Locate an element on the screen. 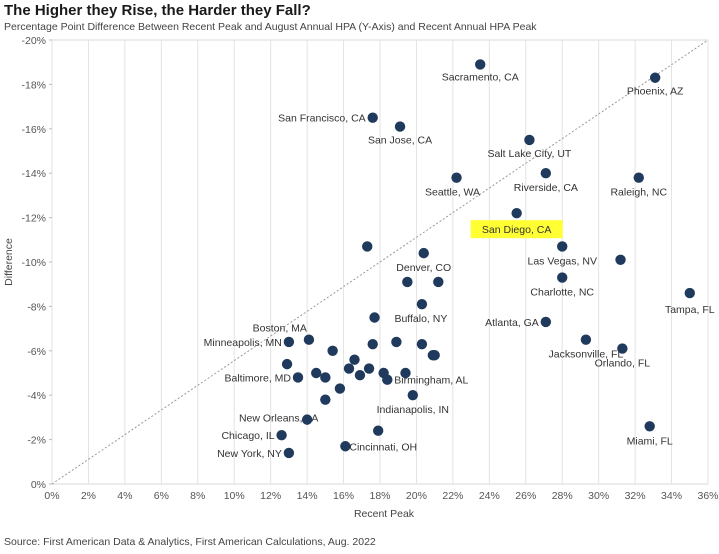  point-label: Cincinnati, OH is located at coordinates (383, 447).